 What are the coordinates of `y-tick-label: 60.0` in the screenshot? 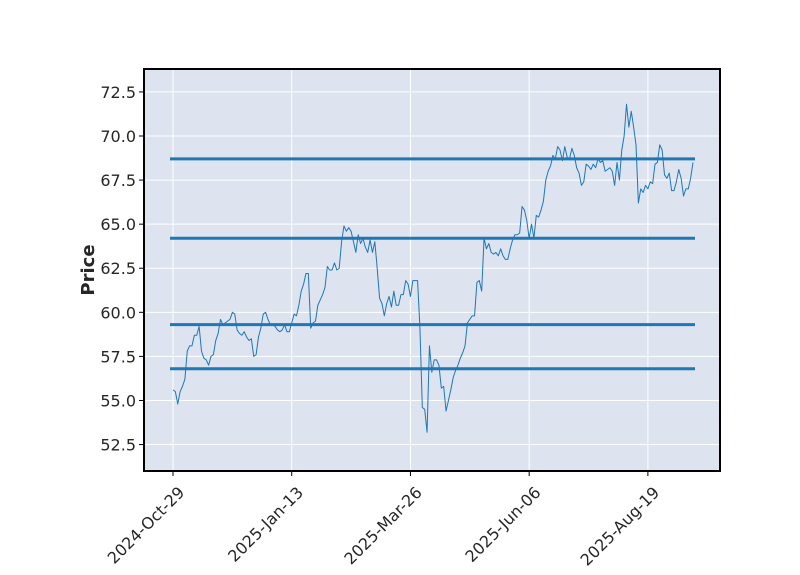 It's located at (118, 312).